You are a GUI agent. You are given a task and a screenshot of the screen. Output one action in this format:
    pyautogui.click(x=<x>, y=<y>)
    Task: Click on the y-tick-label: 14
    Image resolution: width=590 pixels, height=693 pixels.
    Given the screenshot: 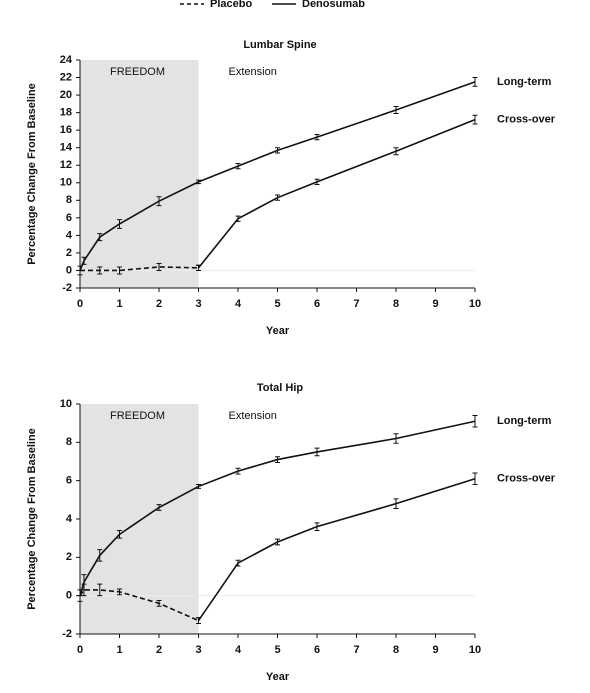 What is the action you would take?
    pyautogui.click(x=66, y=148)
    